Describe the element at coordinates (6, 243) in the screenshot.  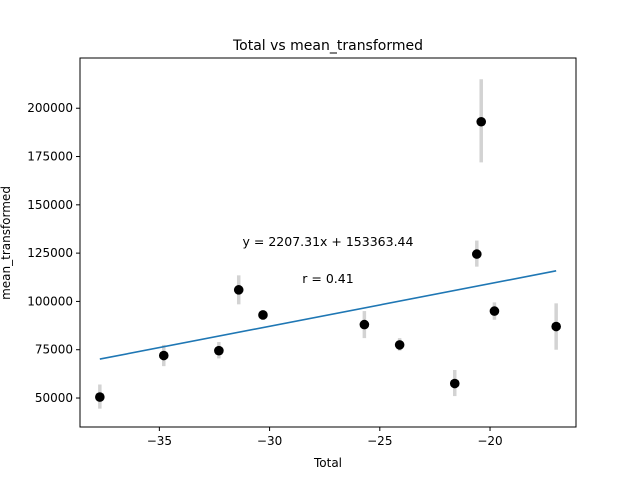
I see `y-axis-label: mean_transformed` at that location.